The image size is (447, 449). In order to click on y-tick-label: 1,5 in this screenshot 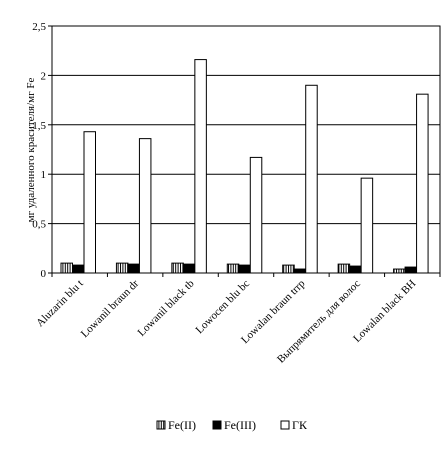, I will do `click(39, 126)`.